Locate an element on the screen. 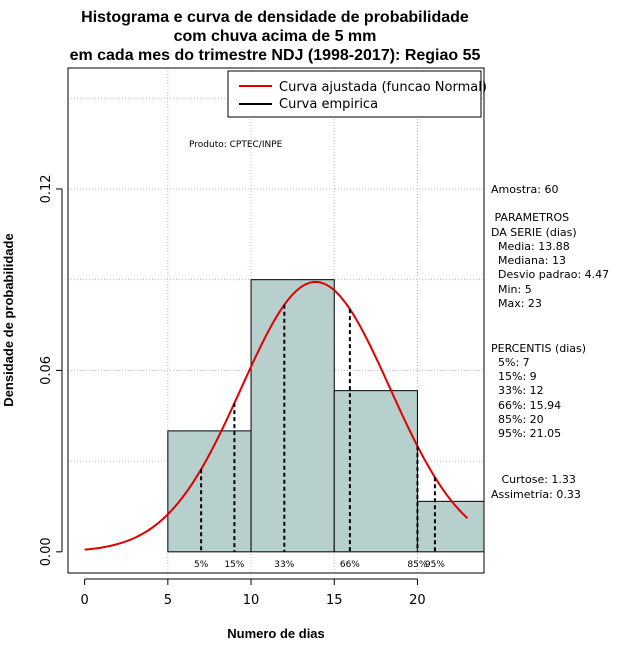 The height and width of the screenshot is (660, 640). percentile-label-95pct: 95% is located at coordinates (435, 565).